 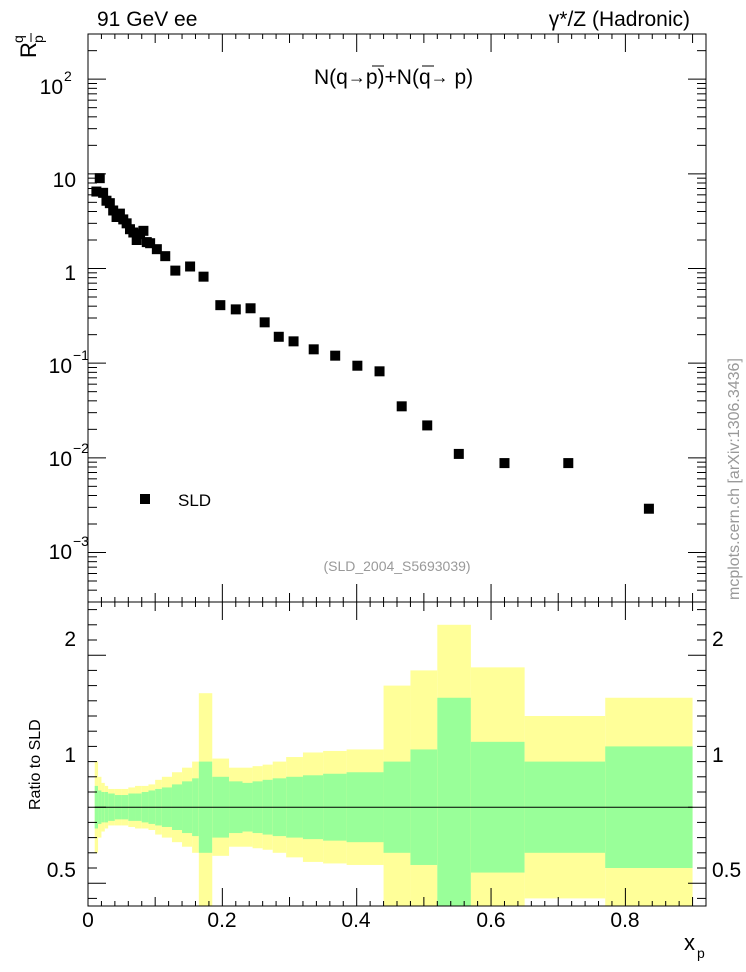 What do you see at coordinates (701, 953) in the screenshot?
I see `xlabel-subscript: p` at bounding box center [701, 953].